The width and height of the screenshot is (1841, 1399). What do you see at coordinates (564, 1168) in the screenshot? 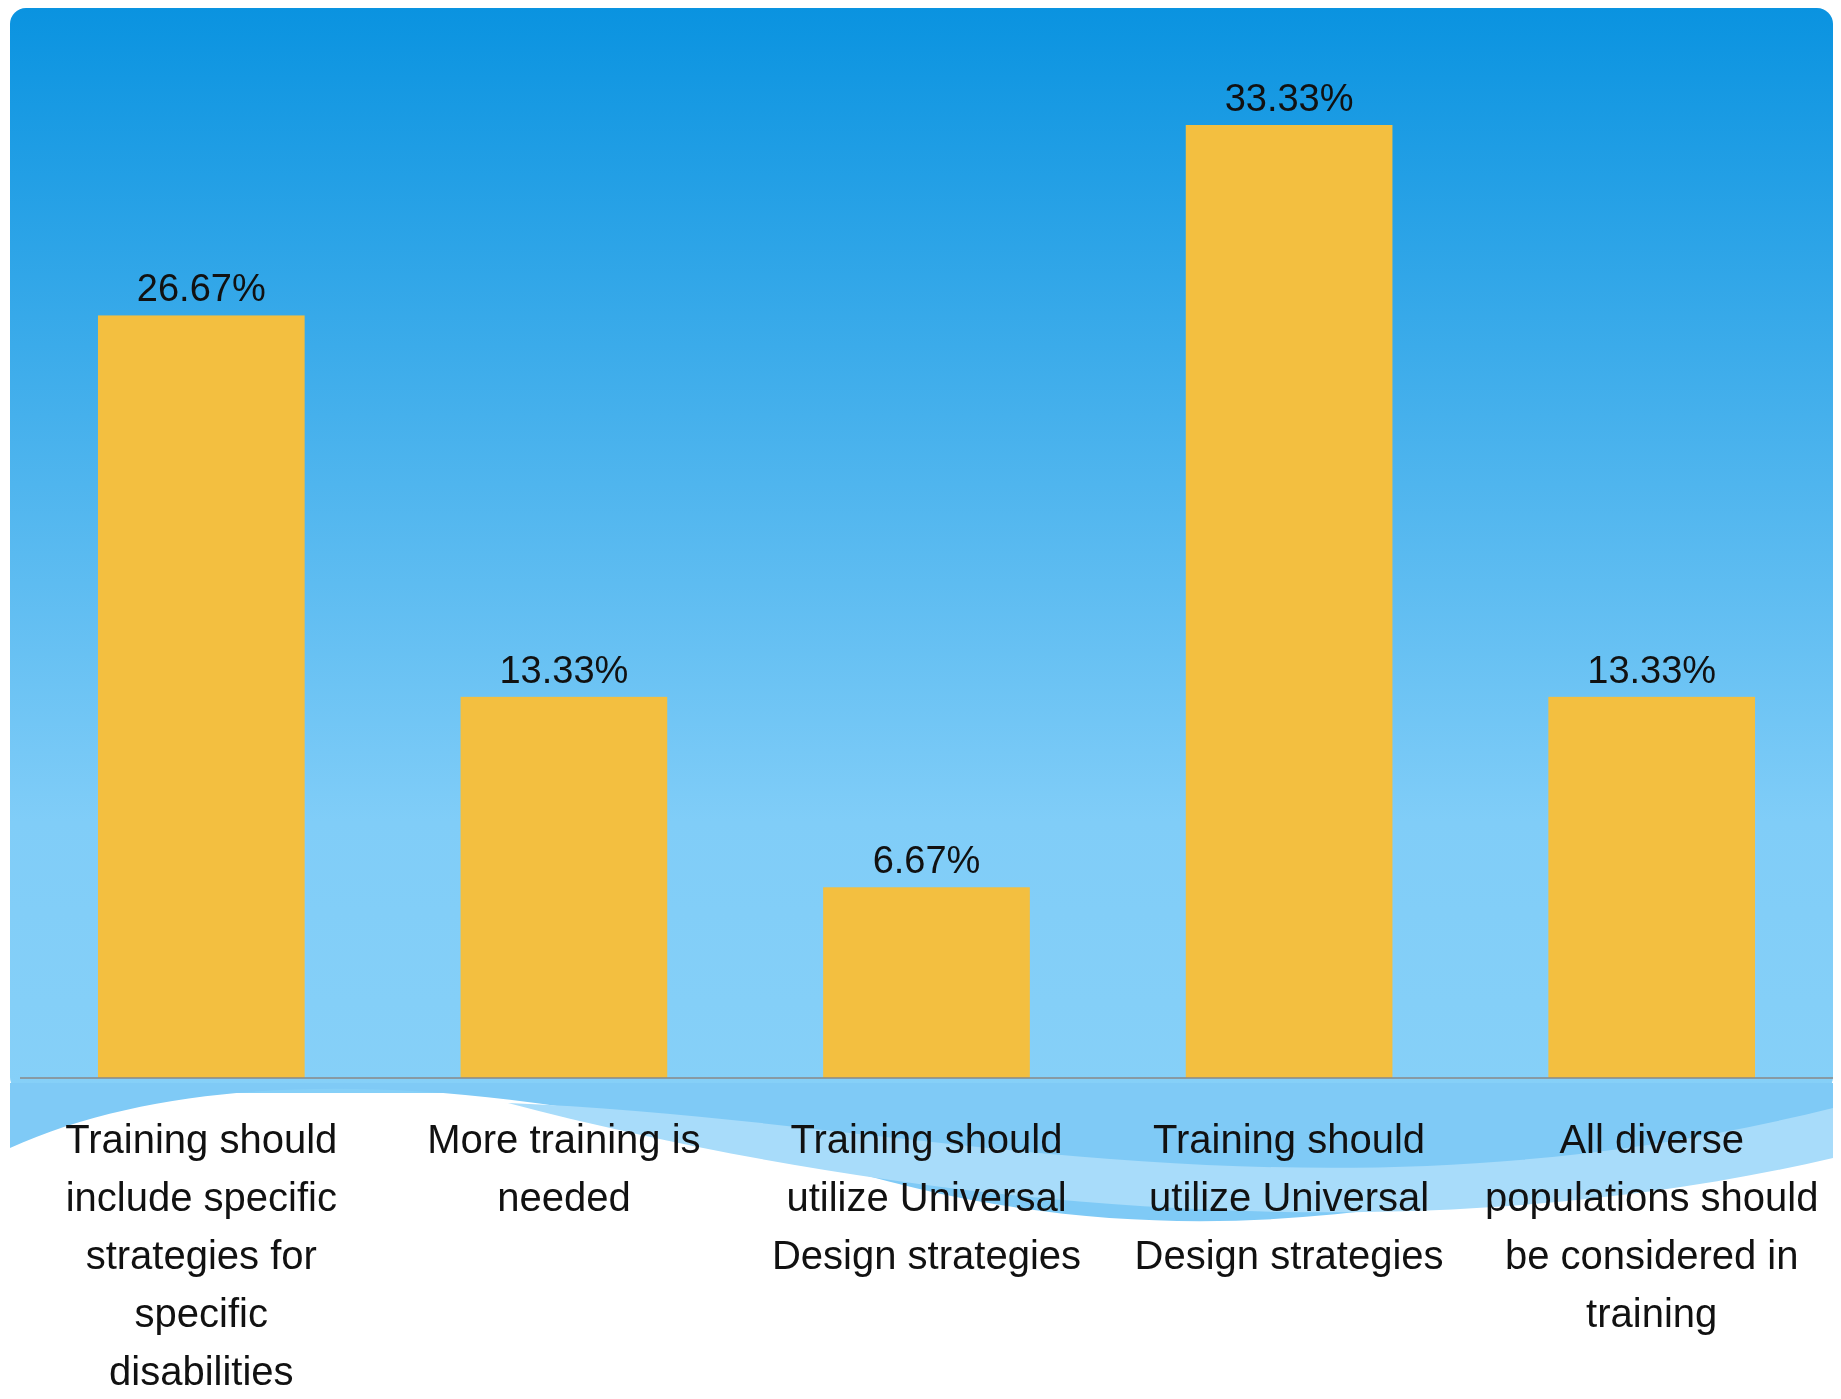
I see `x-tick-label: More training is needed` at bounding box center [564, 1168].